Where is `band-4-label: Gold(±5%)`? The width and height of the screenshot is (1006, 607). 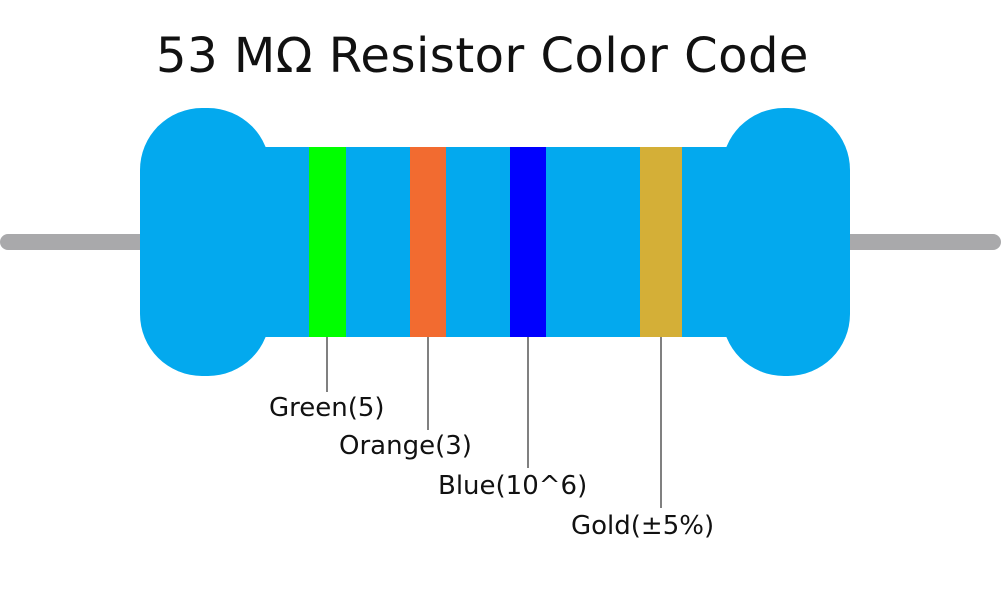
band-4-label: Gold(±5%) is located at coordinates (642, 526).